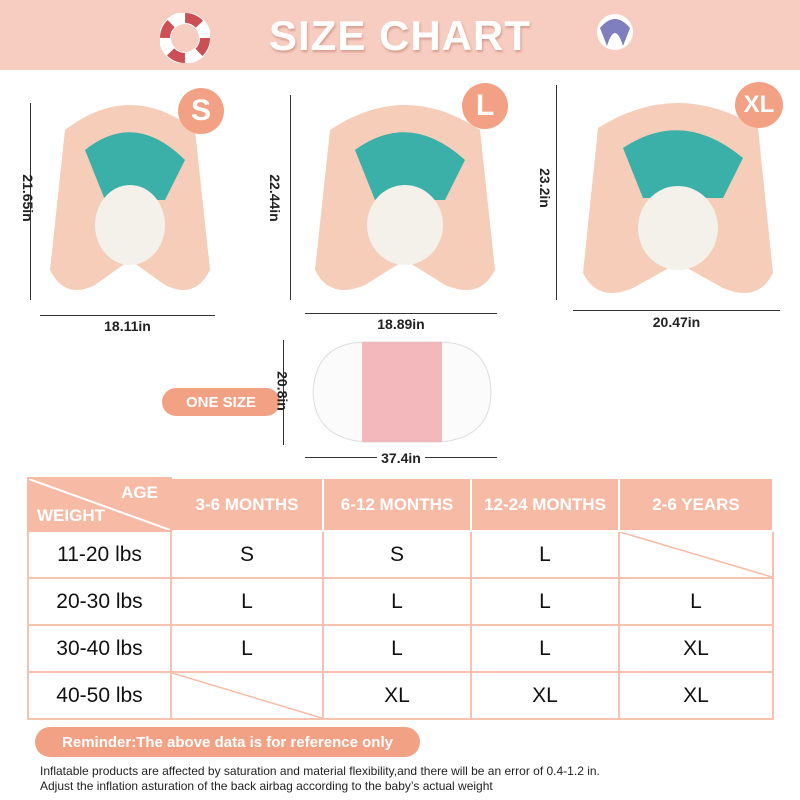 The width and height of the screenshot is (800, 800). What do you see at coordinates (402, 392) in the screenshot?
I see `backrest-image` at bounding box center [402, 392].